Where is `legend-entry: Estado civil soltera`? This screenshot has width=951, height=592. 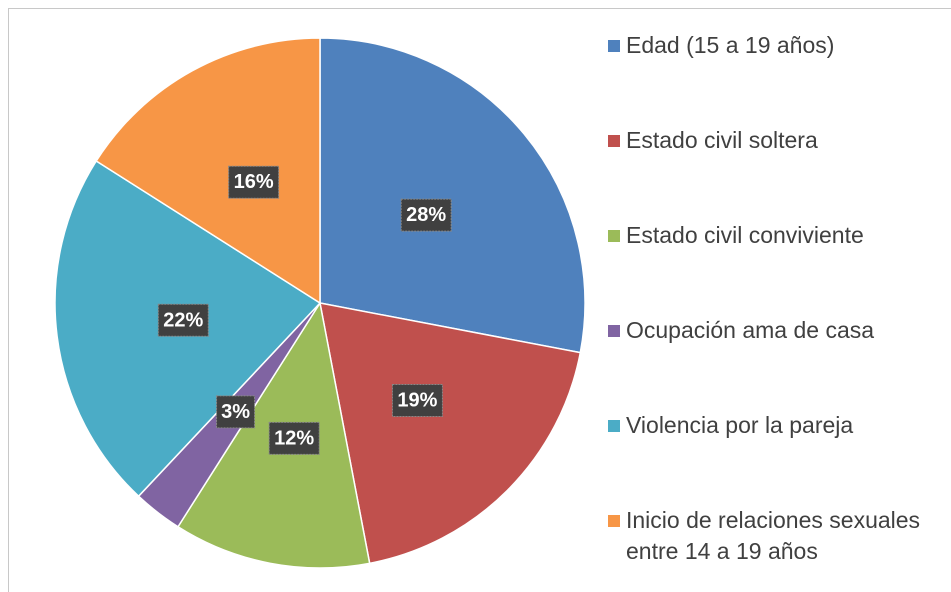
legend-entry: Estado civil soltera is located at coordinates (778, 140).